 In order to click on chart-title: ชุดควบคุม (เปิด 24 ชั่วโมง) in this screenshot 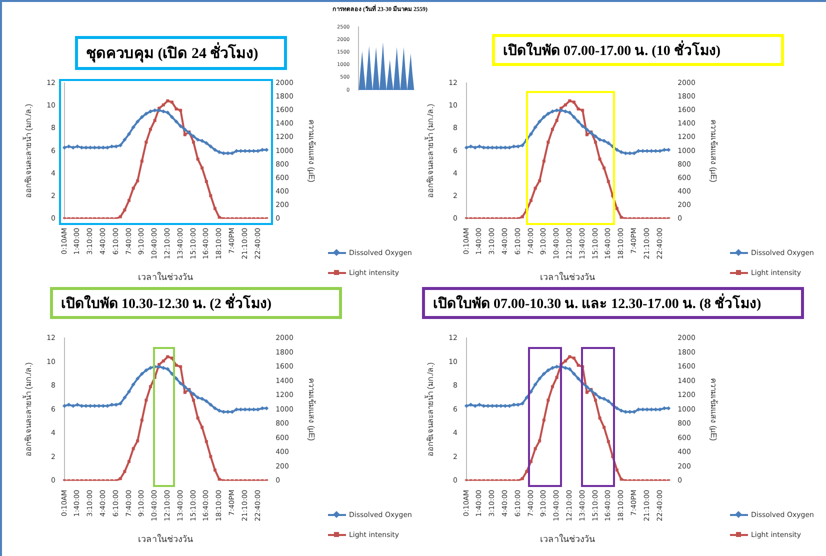, I will do `click(181, 53)`.